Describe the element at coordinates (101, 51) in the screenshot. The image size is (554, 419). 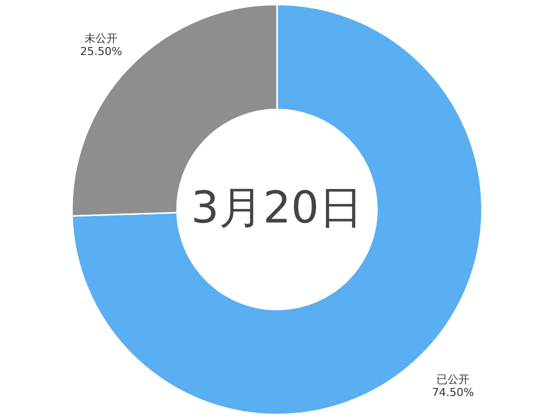
I see `data-label: 25.50%` at that location.